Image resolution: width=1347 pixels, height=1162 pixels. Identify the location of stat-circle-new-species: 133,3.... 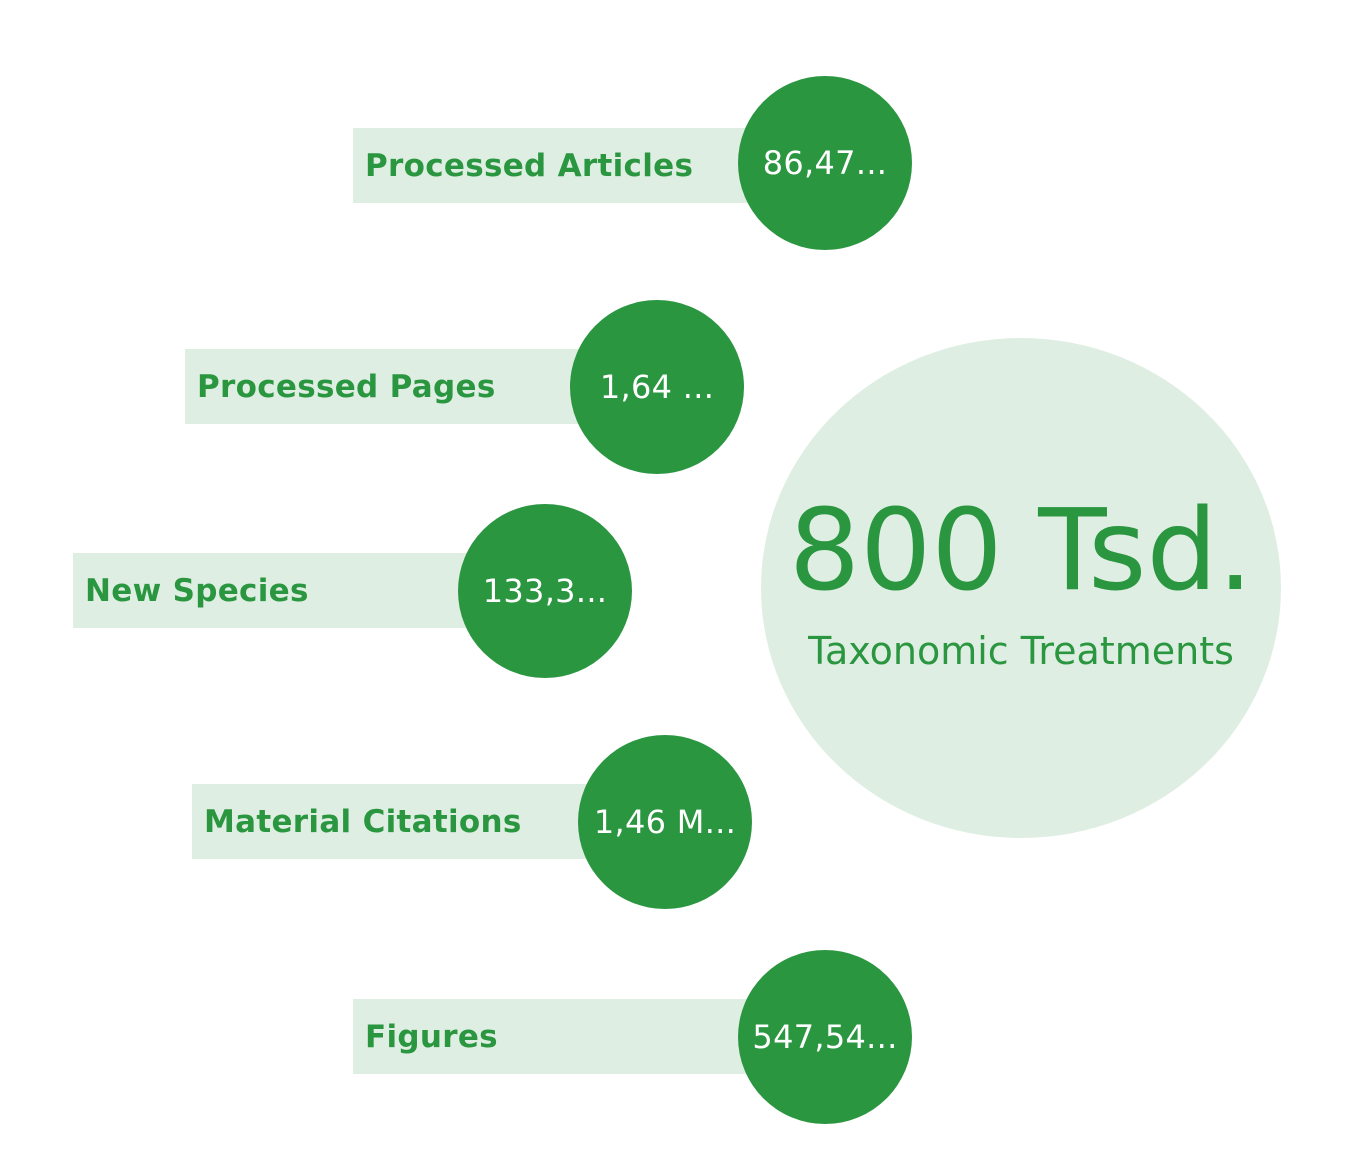
(545, 591).